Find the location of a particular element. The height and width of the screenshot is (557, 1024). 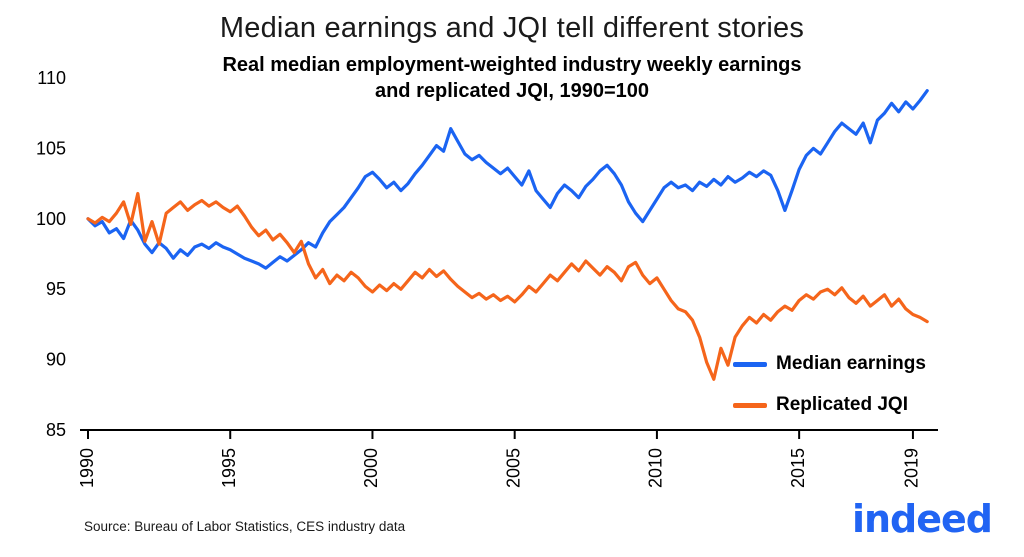

median-earnings-line-swatch is located at coordinates (750, 364).